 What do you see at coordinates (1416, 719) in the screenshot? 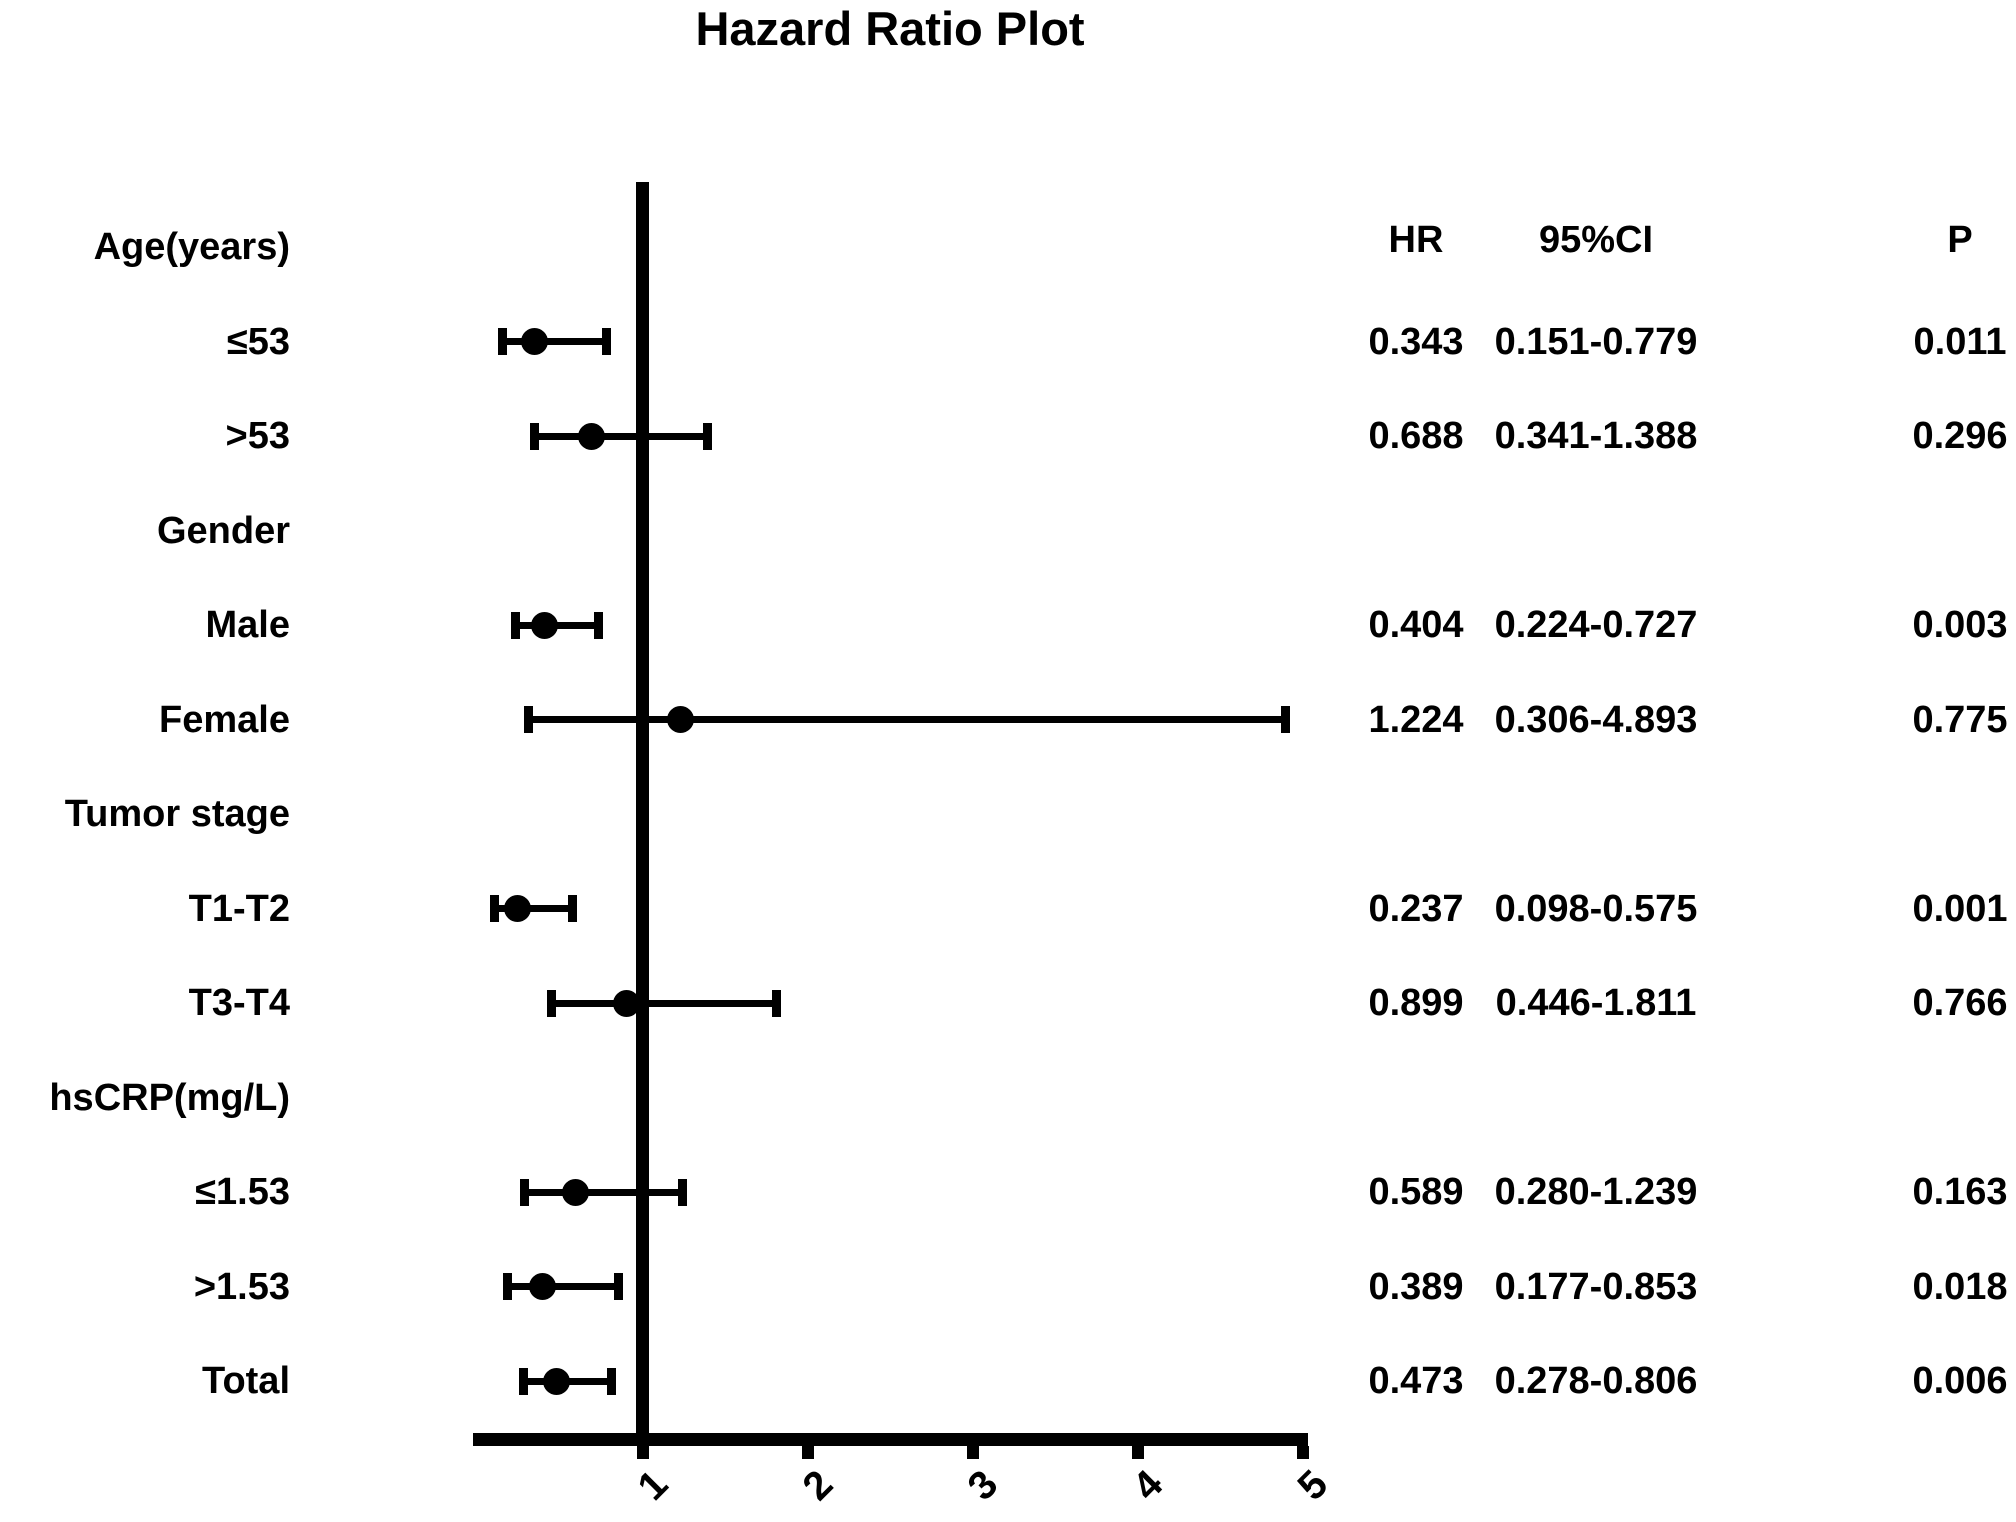
I see `hr-value: 1.224` at bounding box center [1416, 719].